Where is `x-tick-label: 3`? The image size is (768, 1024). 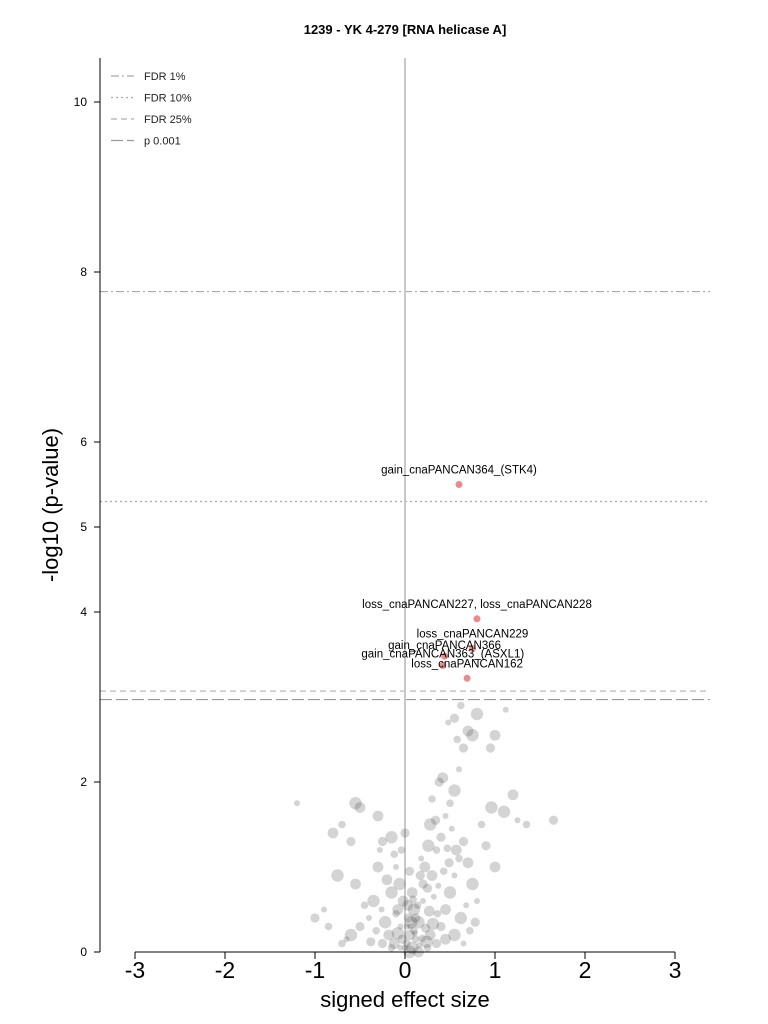
x-tick-label: 3 is located at coordinates (675, 970).